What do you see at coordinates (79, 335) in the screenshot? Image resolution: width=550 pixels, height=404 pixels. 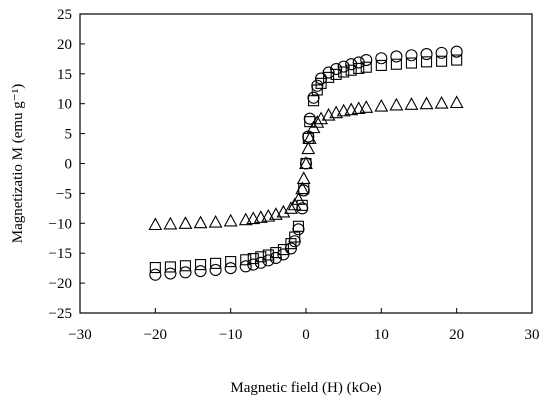 I see `x-tick-label: −30` at bounding box center [79, 335].